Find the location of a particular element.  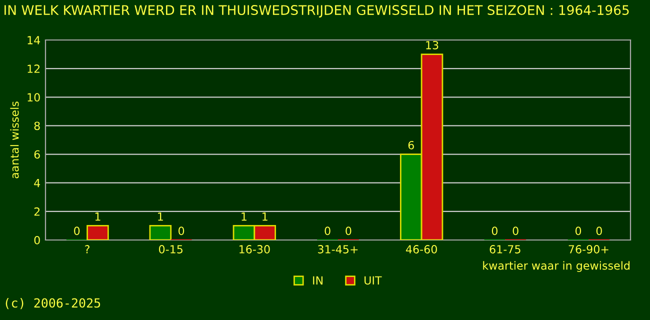

x-tick-label: 46-60 is located at coordinates (421, 249).